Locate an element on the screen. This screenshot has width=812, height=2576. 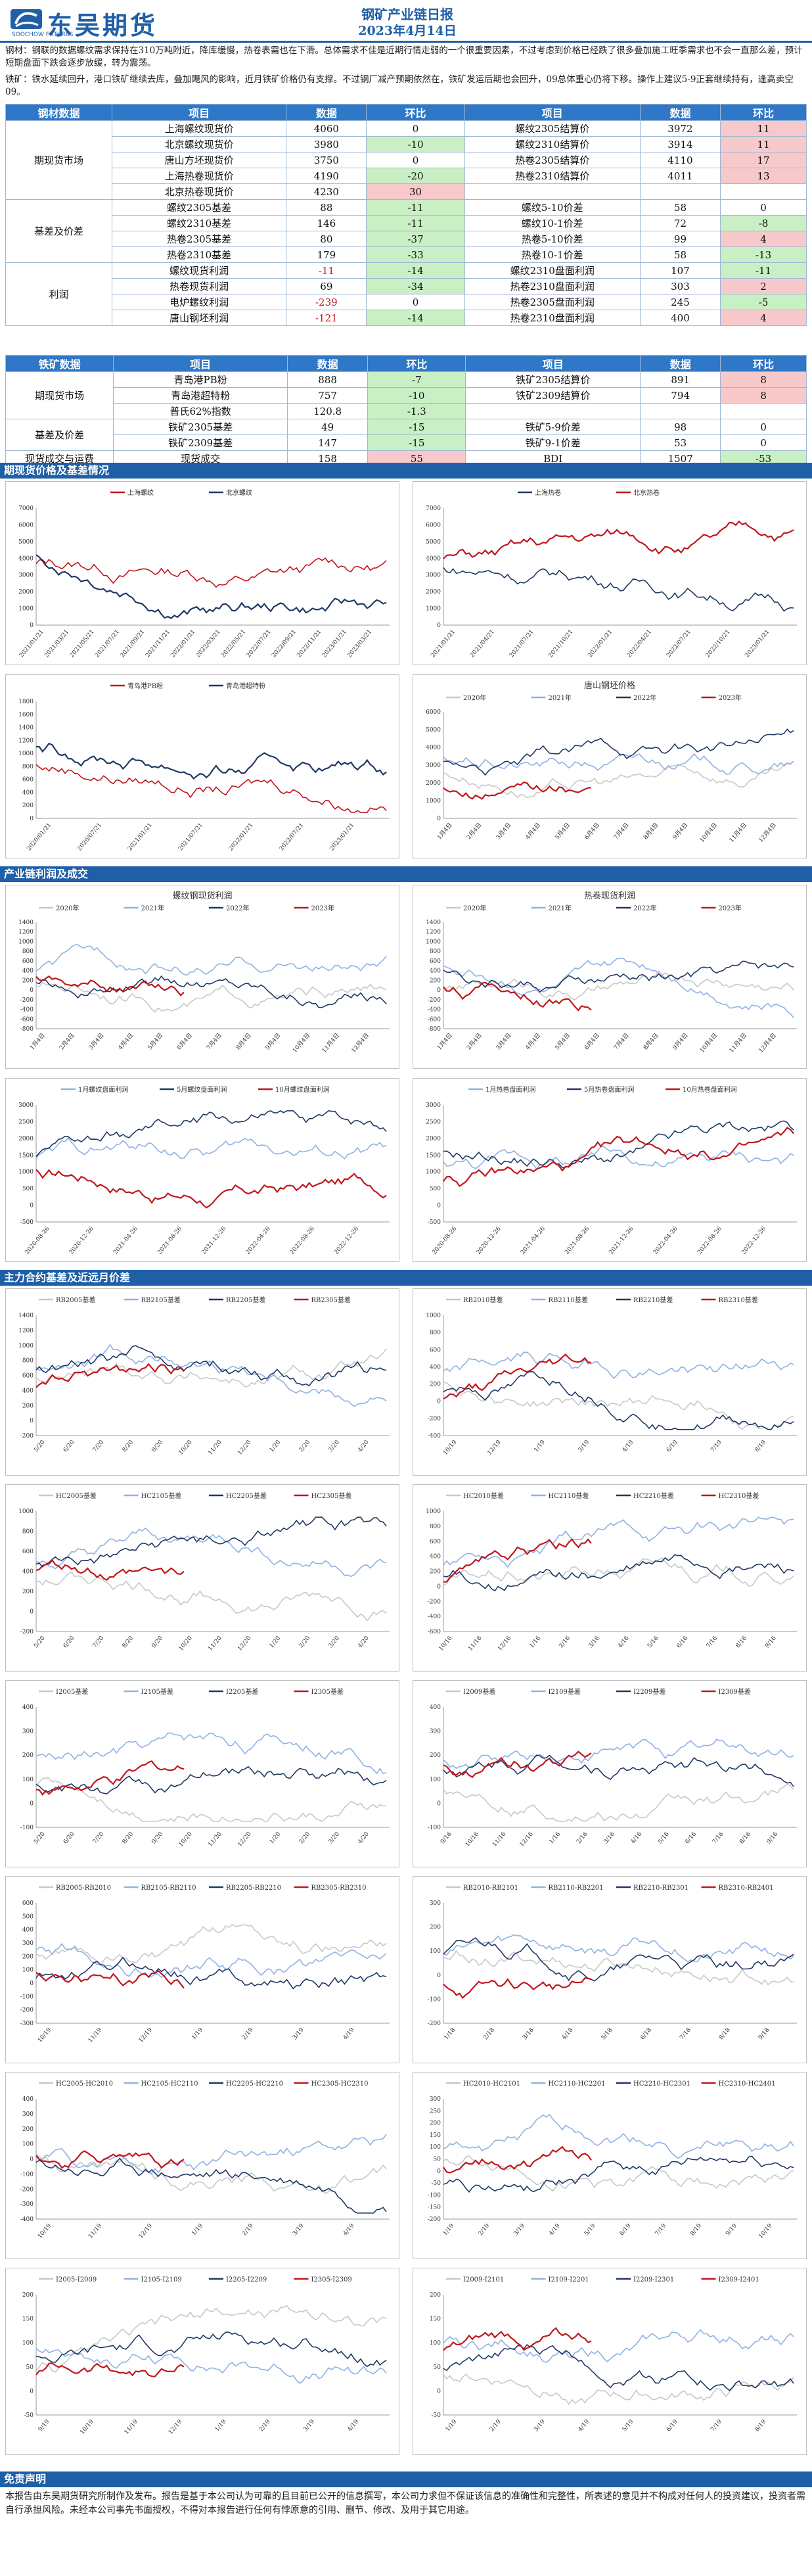
x-tick-label: 9/20 is located at coordinates (157, 1446).